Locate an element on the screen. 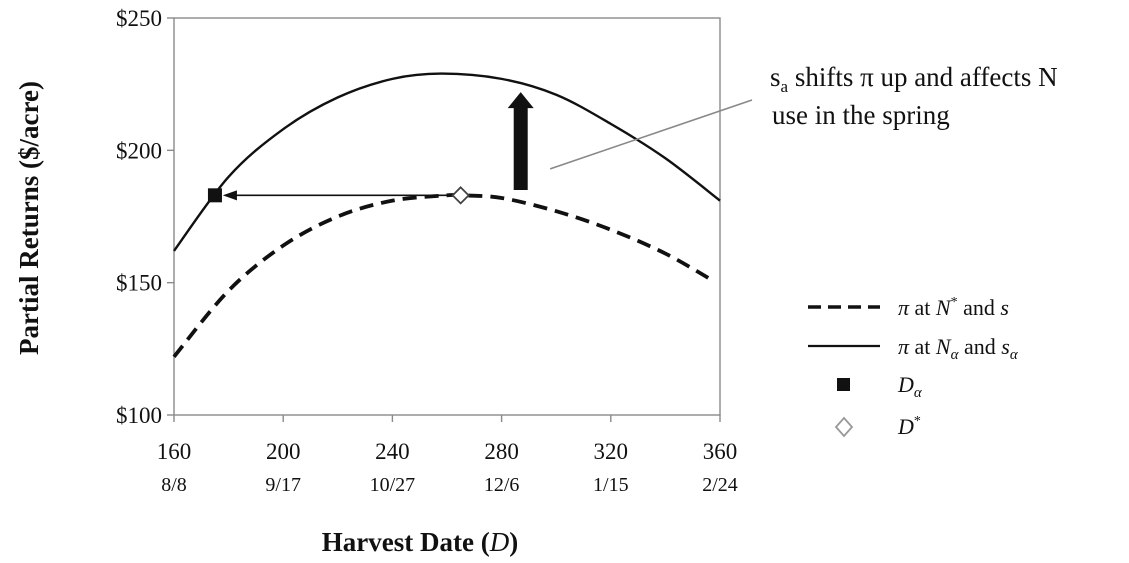 The image size is (1129, 563). legend-label-d-star: D* is located at coordinates (909, 426).